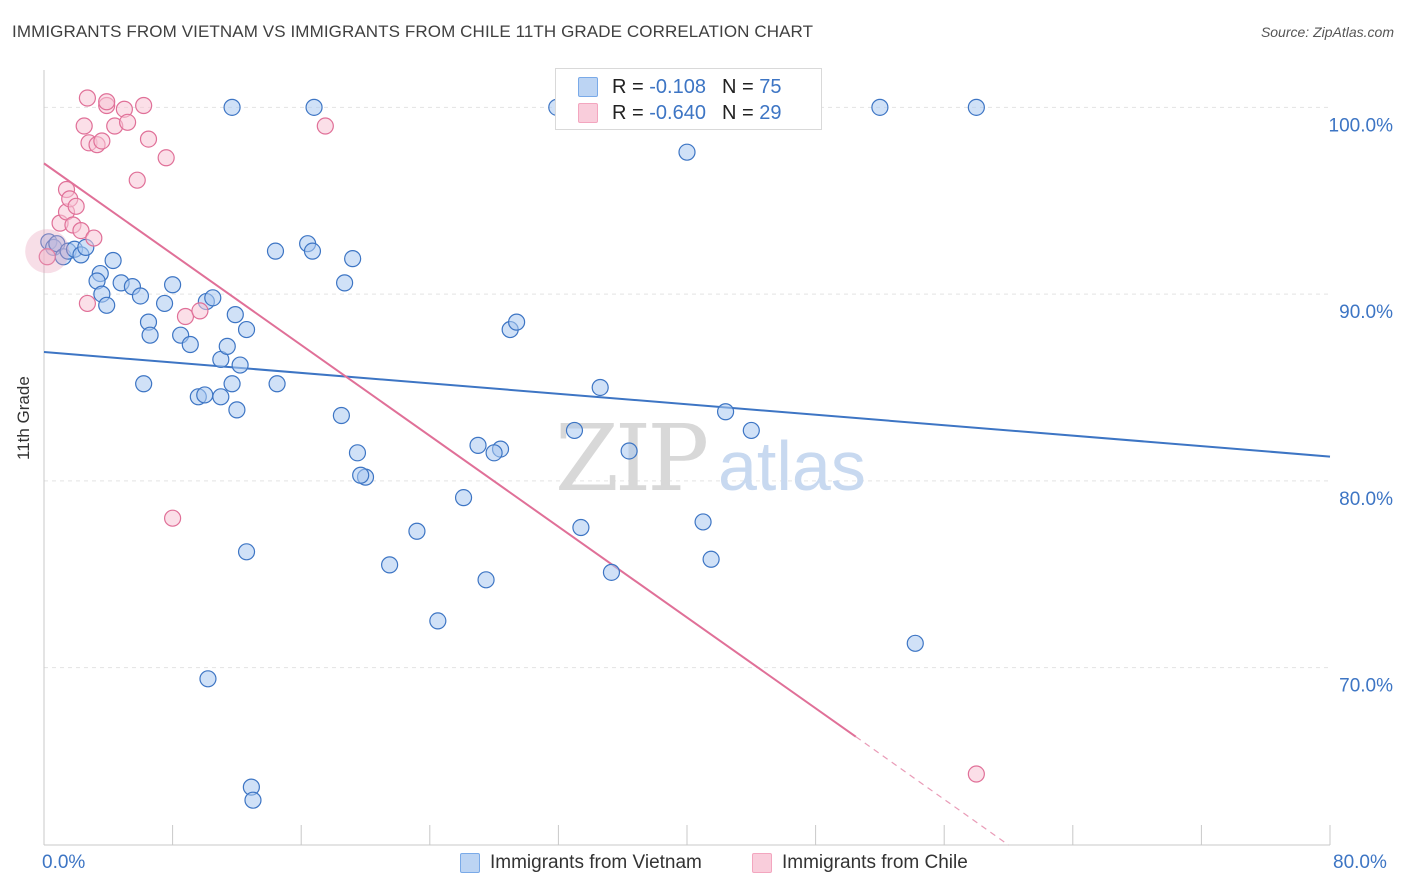 This screenshot has height=892, width=1406. What do you see at coordinates (762, 863) in the screenshot?
I see `legend-swatch-chile` at bounding box center [762, 863].